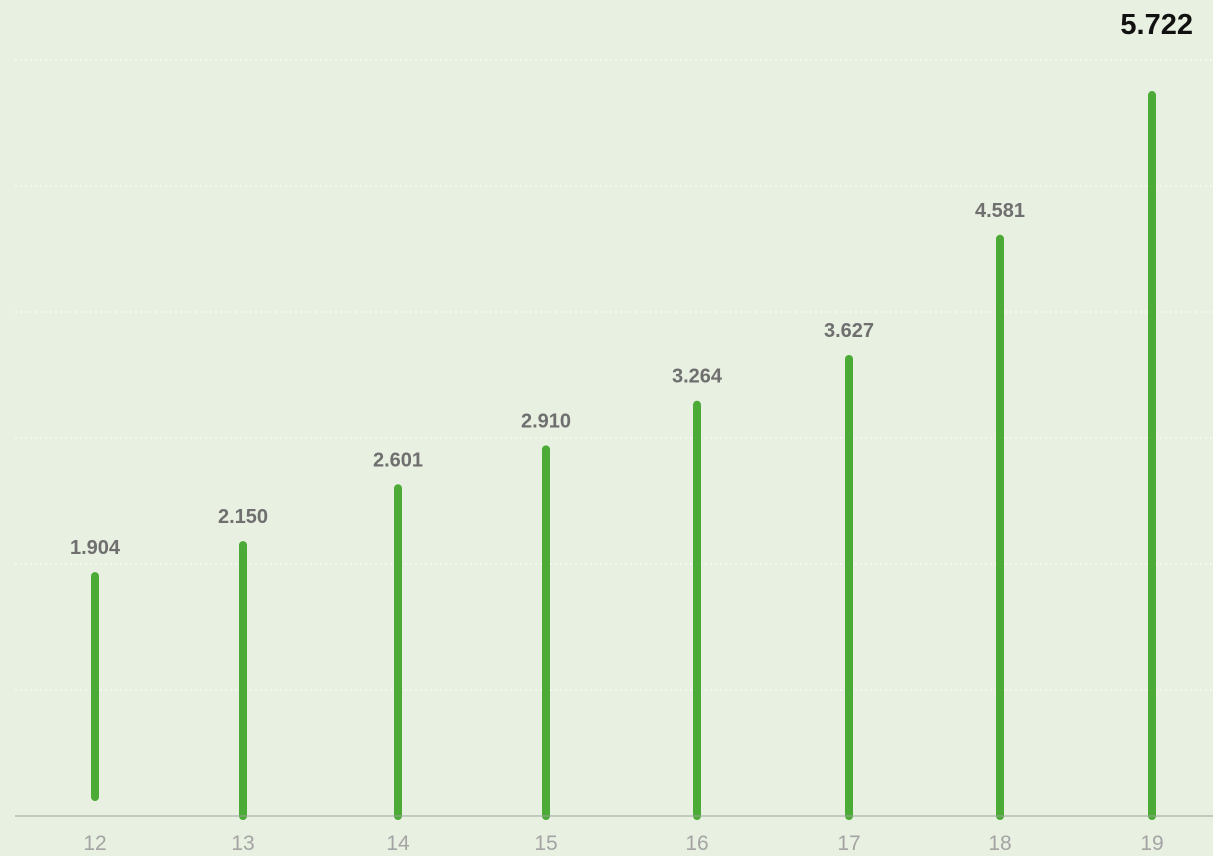 This screenshot has width=1213, height=856. What do you see at coordinates (545, 843) in the screenshot?
I see `x-tick-label: 15` at bounding box center [545, 843].